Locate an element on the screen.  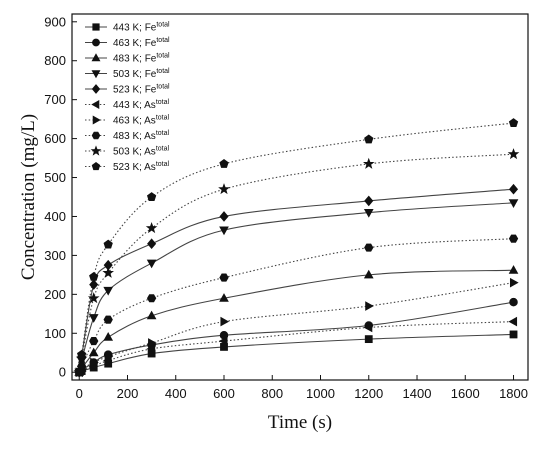
y-tick-label: 700 is located at coordinates (55, 99).